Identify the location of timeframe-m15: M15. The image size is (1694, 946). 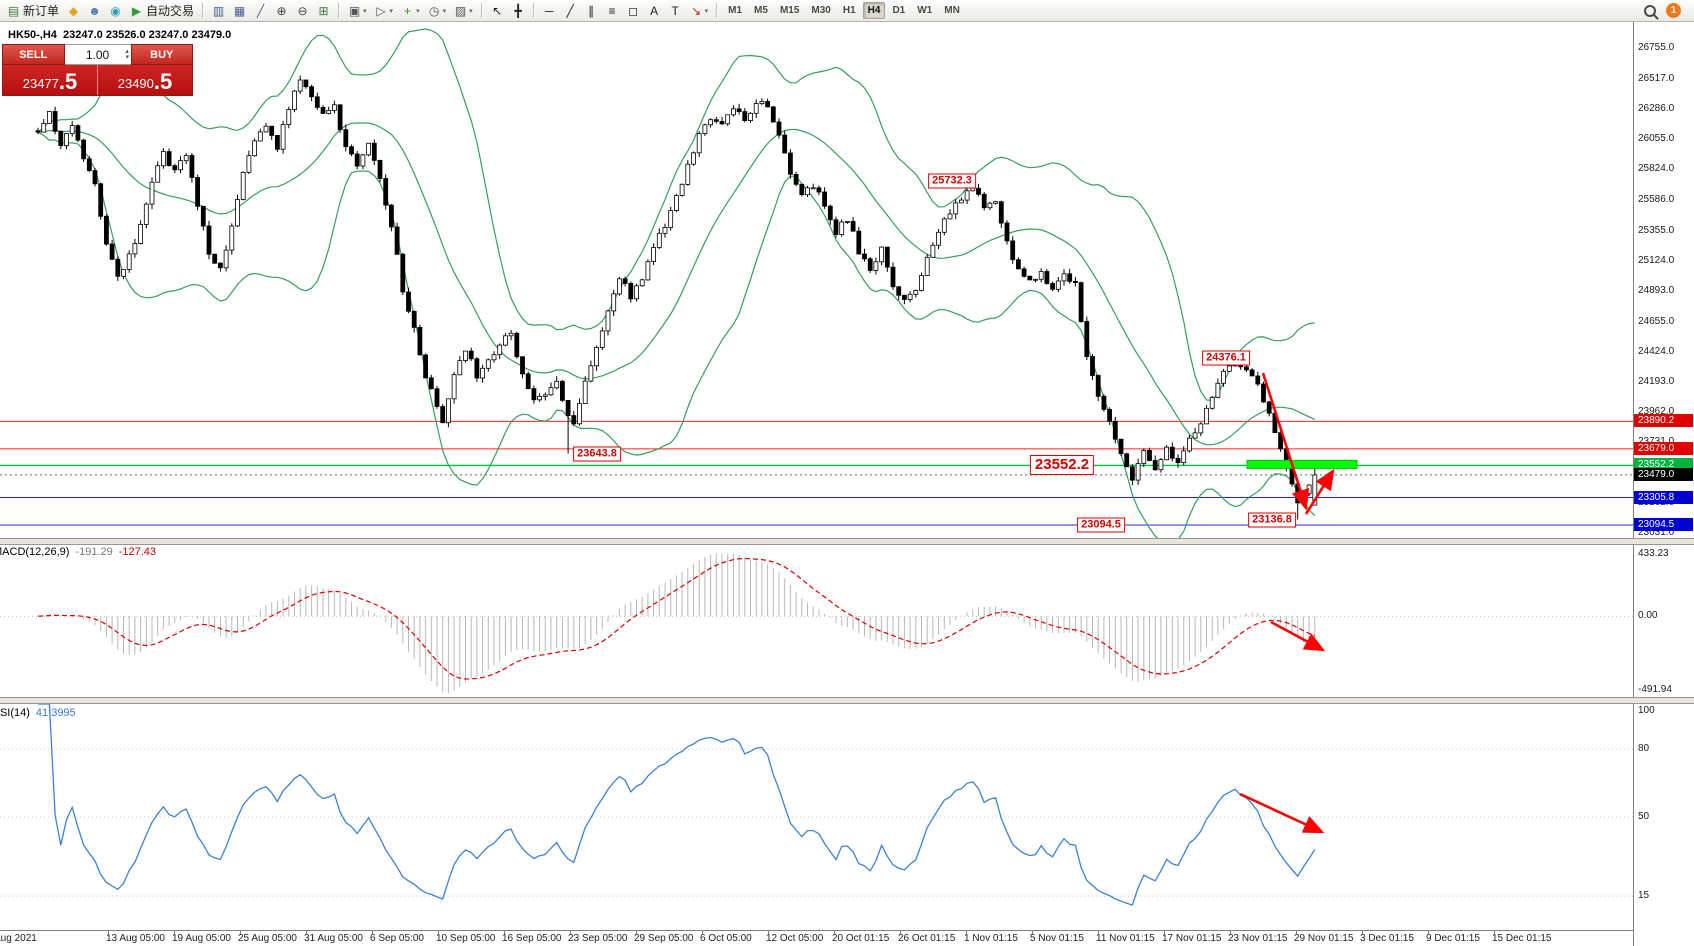
(789, 10).